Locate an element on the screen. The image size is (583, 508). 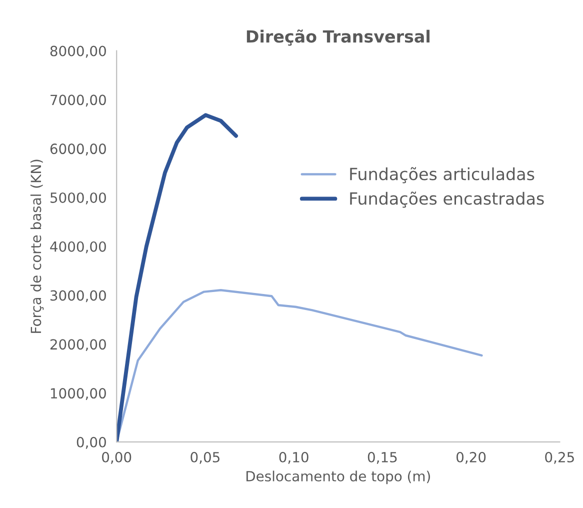
y-tick-label: 6000,00 is located at coordinates (78, 150).